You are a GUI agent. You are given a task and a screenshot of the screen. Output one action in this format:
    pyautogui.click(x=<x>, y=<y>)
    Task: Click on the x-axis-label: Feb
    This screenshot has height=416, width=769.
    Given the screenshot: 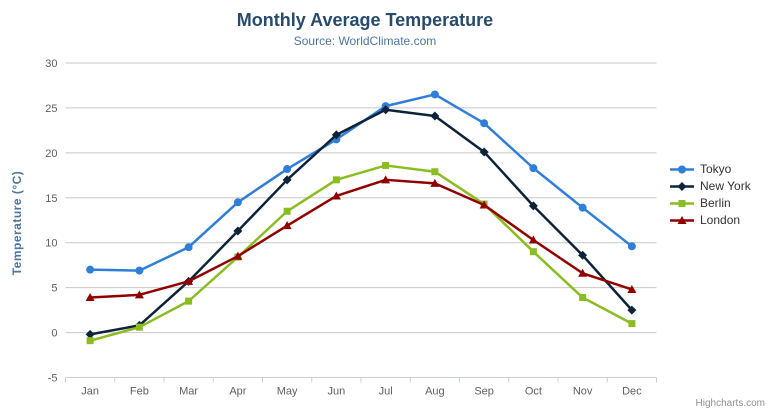 What is the action you would take?
    pyautogui.click(x=139, y=392)
    